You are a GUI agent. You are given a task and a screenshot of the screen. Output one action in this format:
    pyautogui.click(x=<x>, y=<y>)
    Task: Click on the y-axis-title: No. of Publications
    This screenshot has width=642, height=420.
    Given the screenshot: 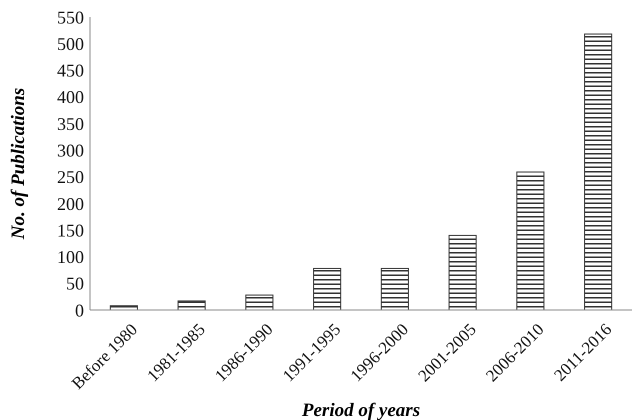 What is the action you would take?
    pyautogui.click(x=18, y=164)
    